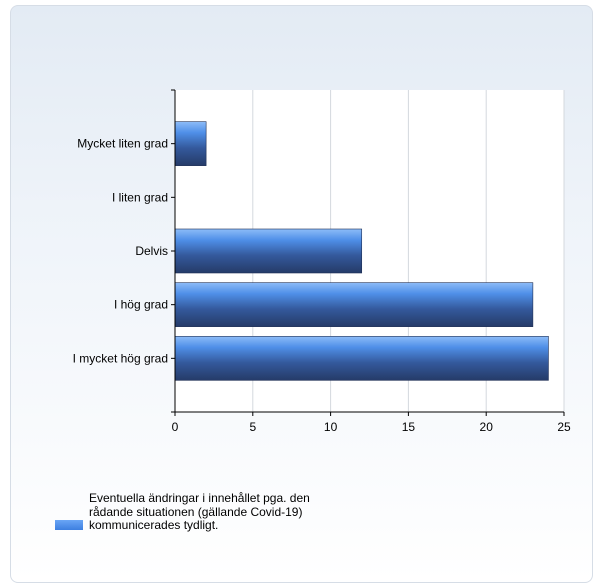 This screenshot has height=585, width=595. What do you see at coordinates (175, 427) in the screenshot?
I see `x-tick-label: 0` at bounding box center [175, 427].